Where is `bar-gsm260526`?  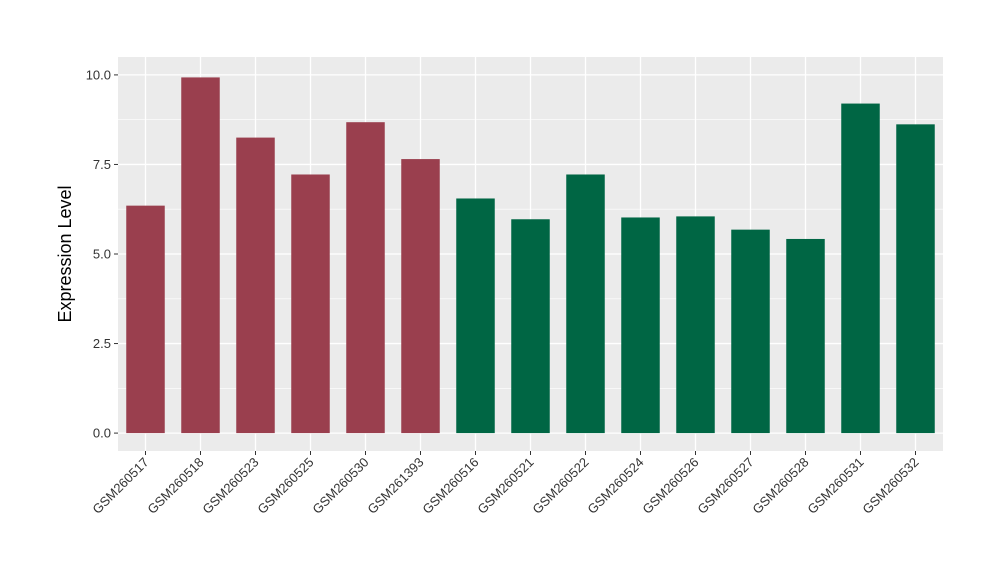 bar-gsm260526 is located at coordinates (695, 325).